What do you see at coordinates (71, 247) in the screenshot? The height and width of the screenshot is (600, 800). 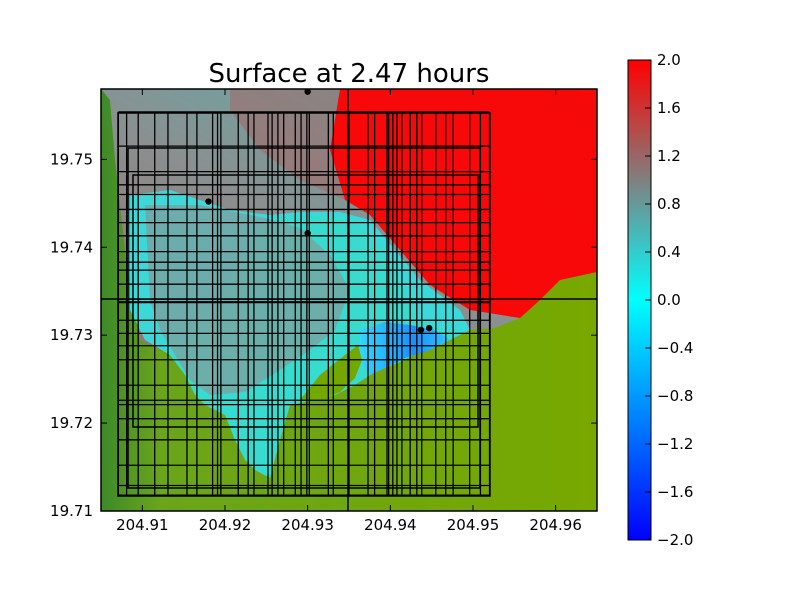 I see `y-tick-label-3: 19.74` at bounding box center [71, 247].